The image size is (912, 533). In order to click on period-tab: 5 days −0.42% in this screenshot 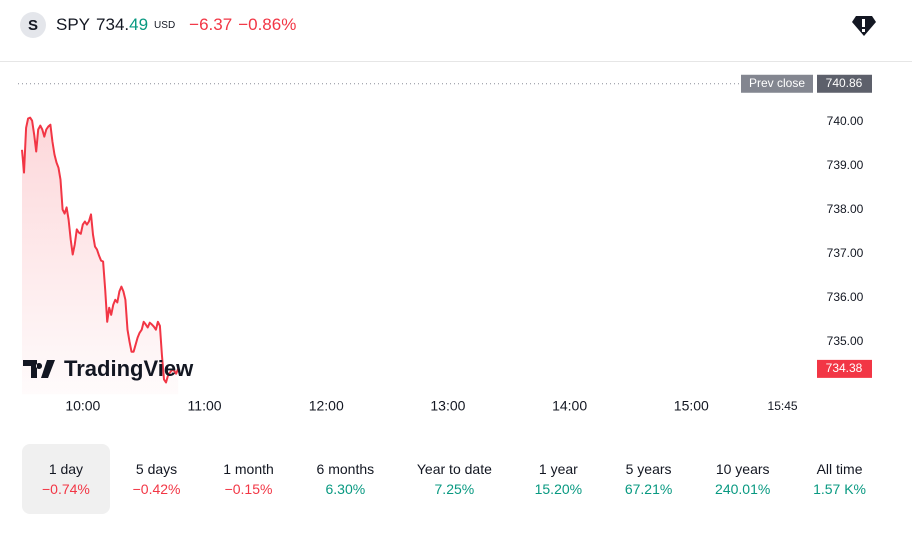, I will do `click(157, 479)`.